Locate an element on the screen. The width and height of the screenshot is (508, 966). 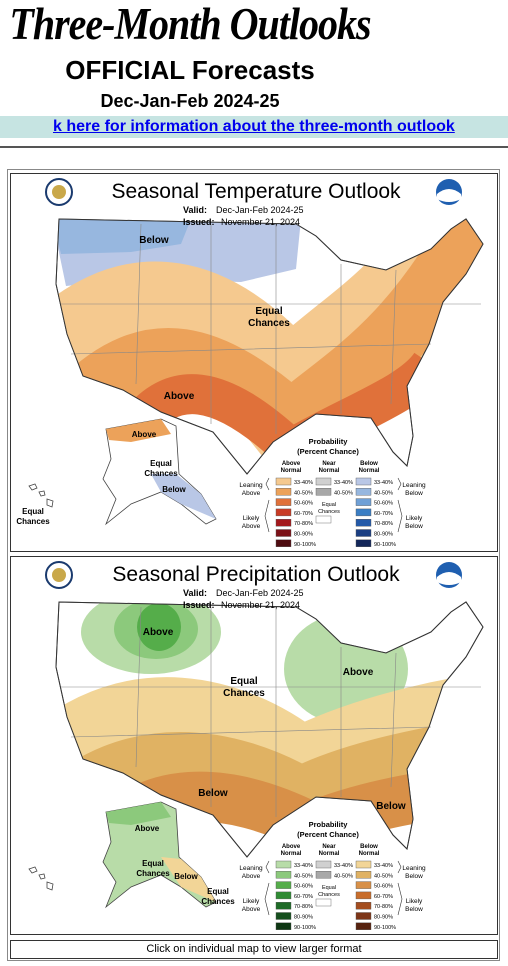
divider is located at coordinates (254, 147).